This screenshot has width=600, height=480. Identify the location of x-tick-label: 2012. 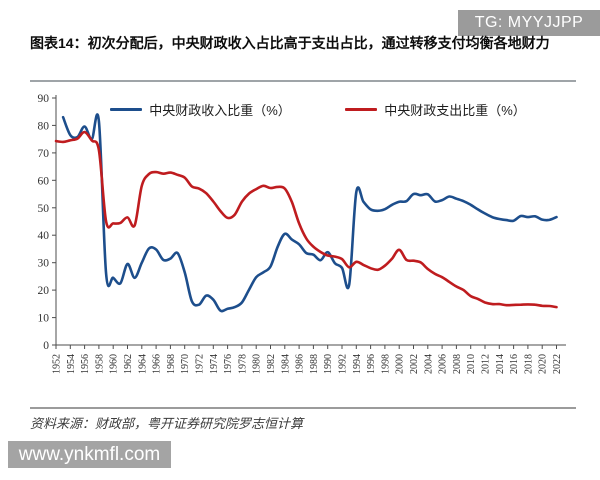
(486, 364).